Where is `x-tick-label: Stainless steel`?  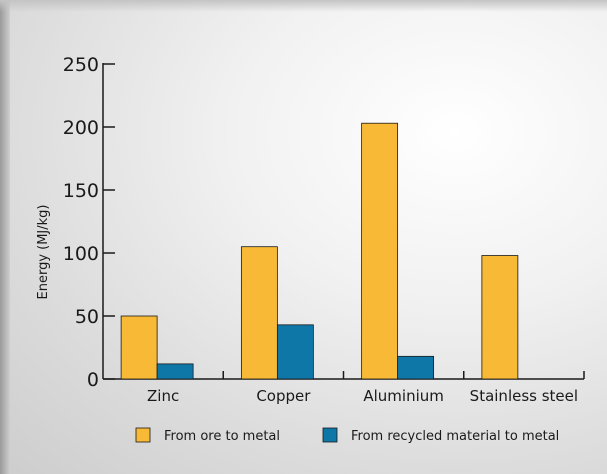
x-tick-label: Stainless steel is located at coordinates (524, 396).